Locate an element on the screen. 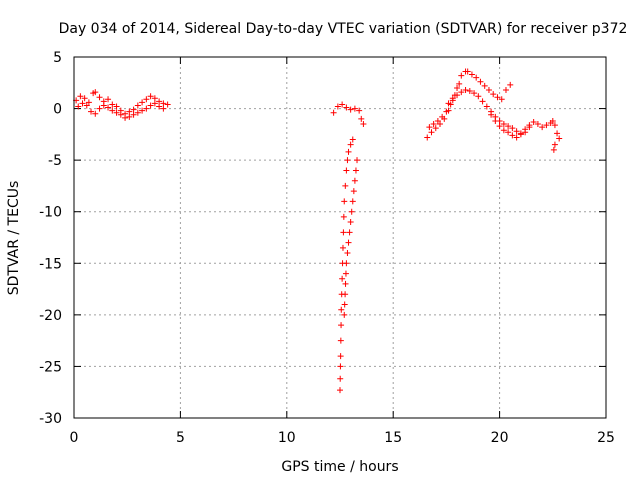  x-tick-label: 10 is located at coordinates (287, 438).